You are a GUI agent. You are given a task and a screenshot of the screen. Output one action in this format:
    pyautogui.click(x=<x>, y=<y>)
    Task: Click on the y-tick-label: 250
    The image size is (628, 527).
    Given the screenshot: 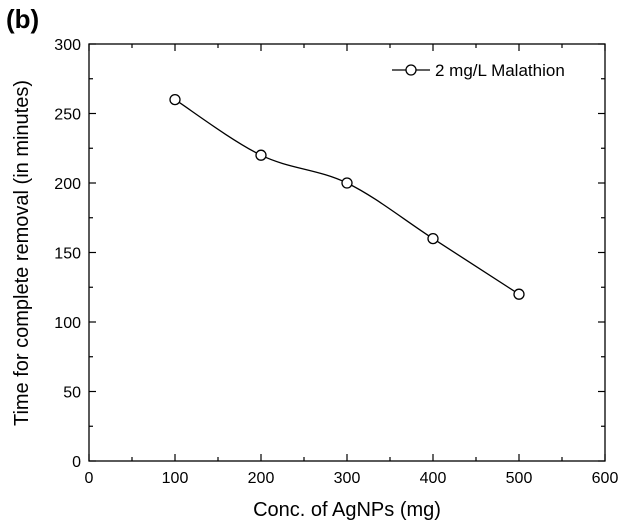 What is the action you would take?
    pyautogui.click(x=67, y=115)
    